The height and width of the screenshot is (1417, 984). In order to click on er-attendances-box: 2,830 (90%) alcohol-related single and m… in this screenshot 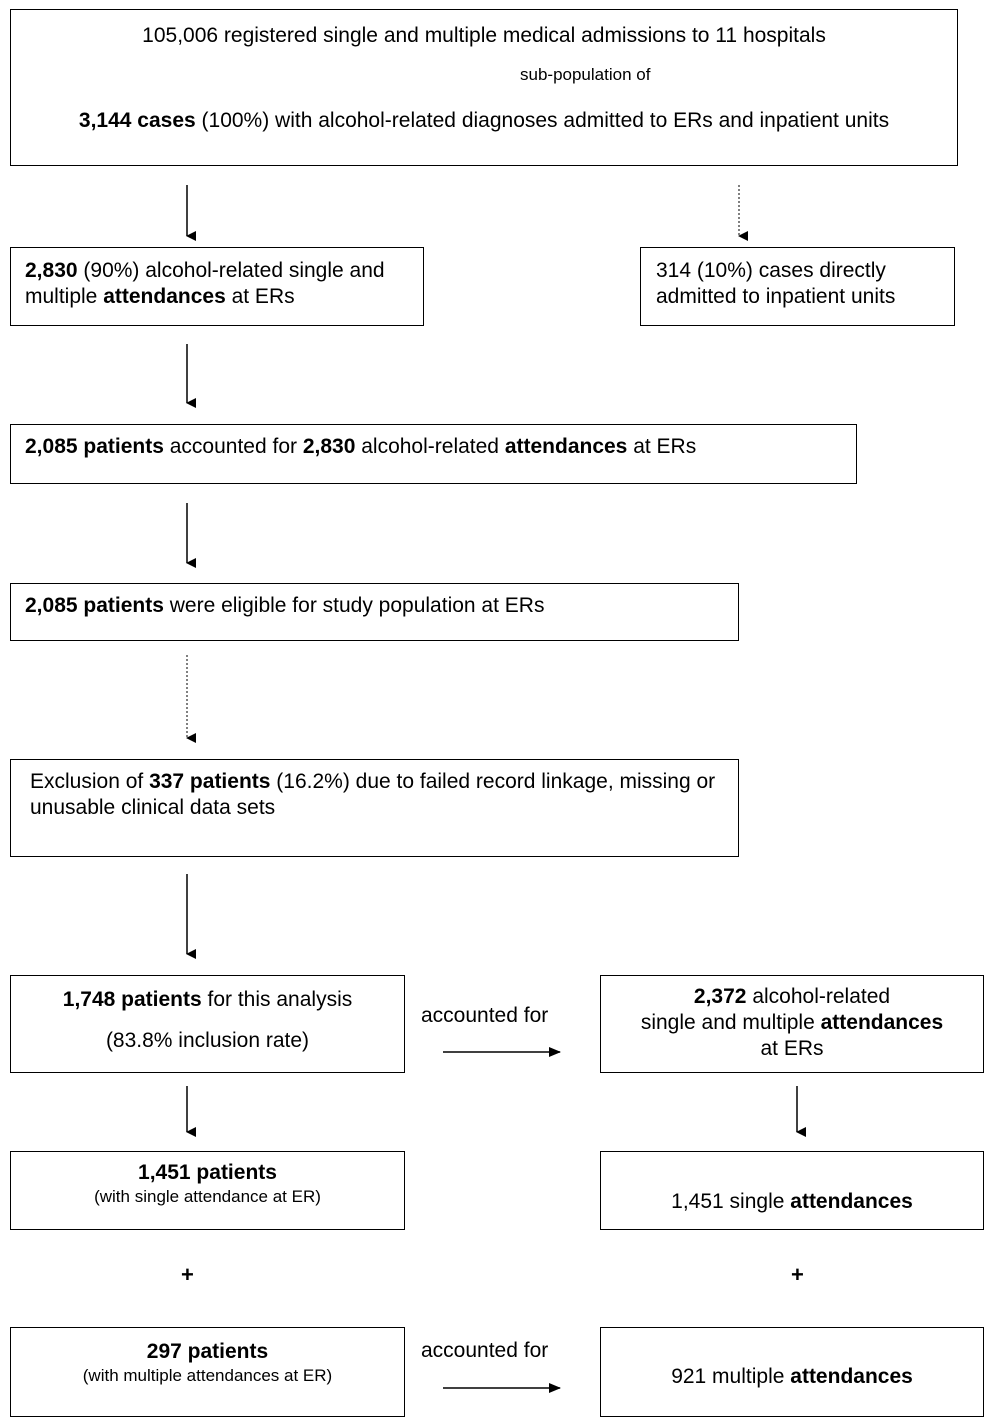, I will do `click(217, 286)`.